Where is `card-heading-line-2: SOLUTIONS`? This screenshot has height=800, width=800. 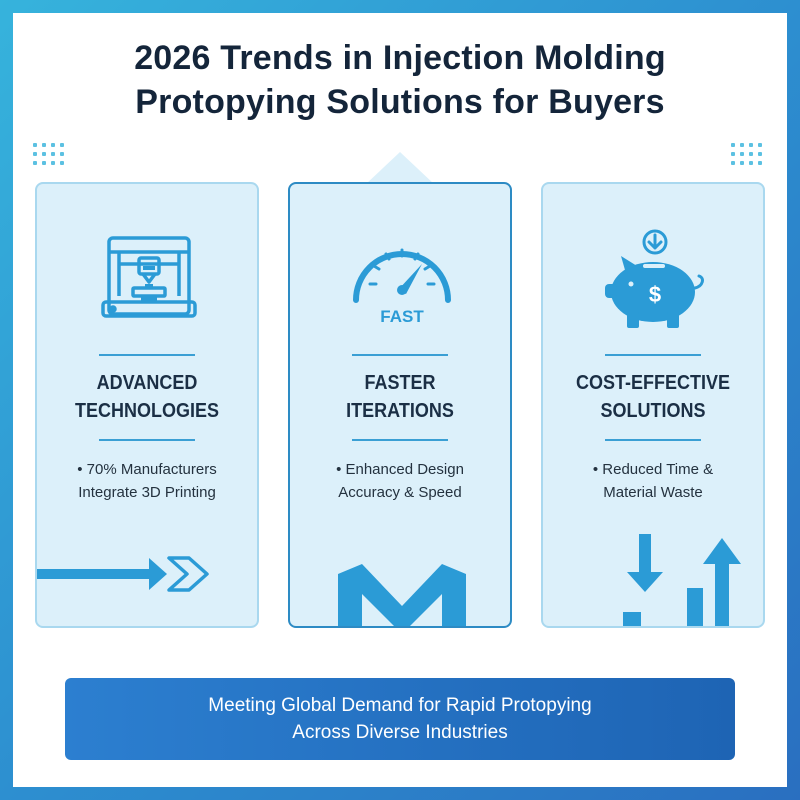 card-heading-line-2: SOLUTIONS is located at coordinates (653, 411).